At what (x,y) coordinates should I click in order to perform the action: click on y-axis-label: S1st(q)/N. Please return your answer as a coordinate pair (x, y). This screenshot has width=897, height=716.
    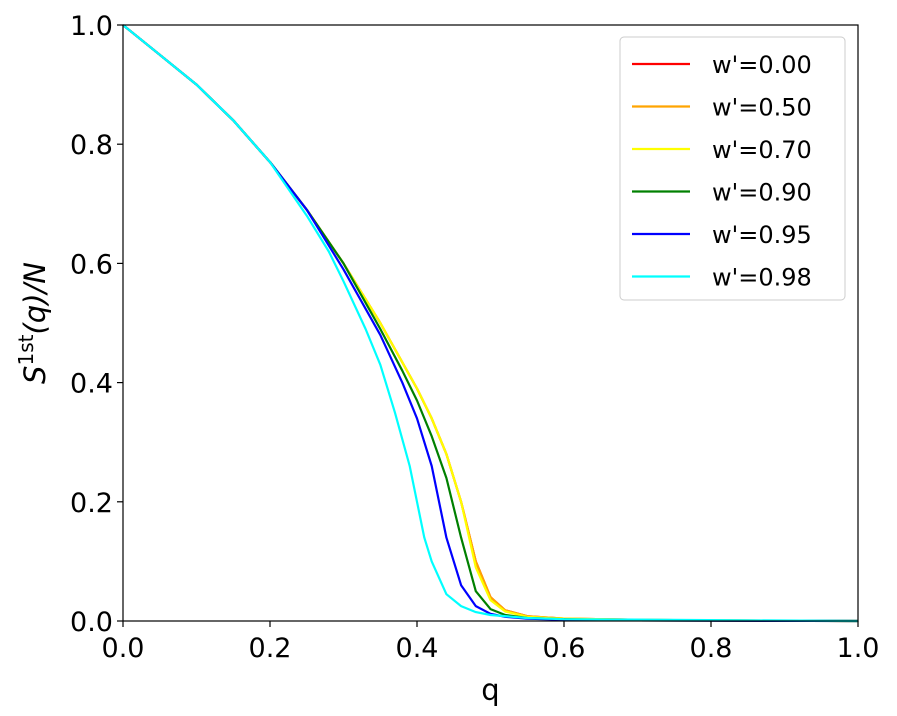
    Looking at the image, I should click on (33, 323).